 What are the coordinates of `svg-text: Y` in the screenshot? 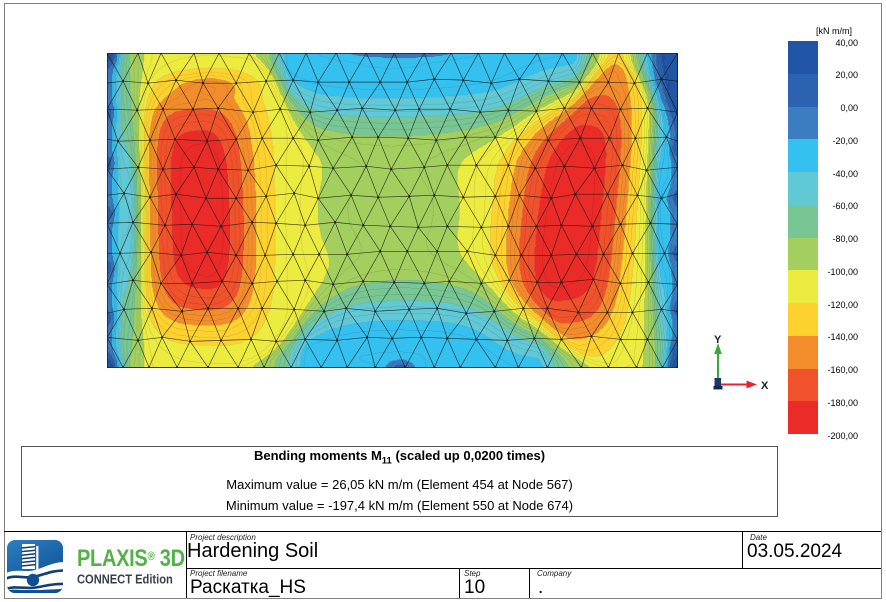 It's located at (718, 340).